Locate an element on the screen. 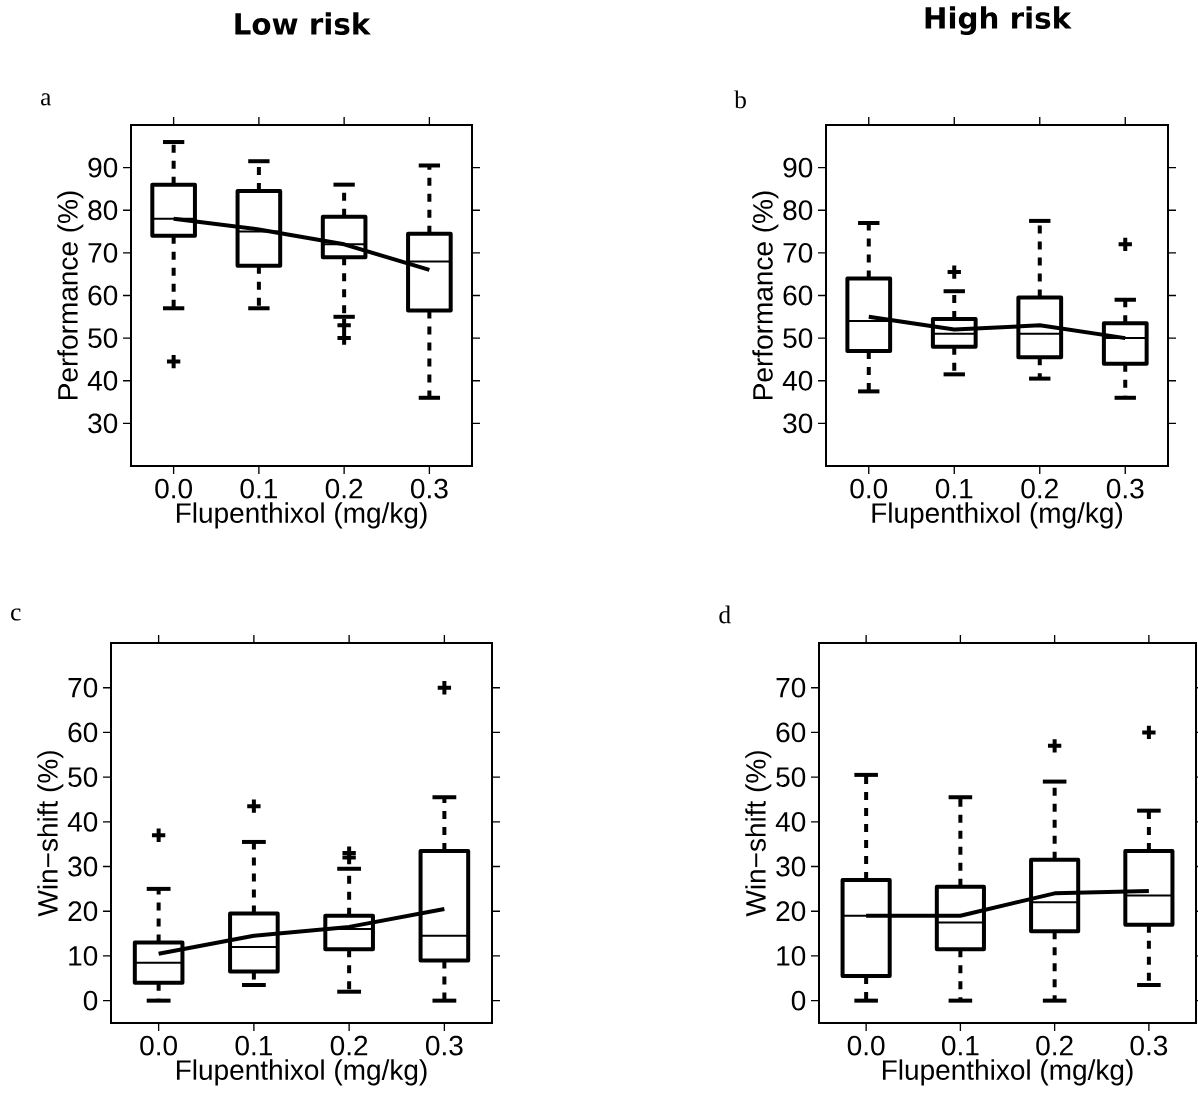 This screenshot has height=1120, width=1198. text: d is located at coordinates (725, 614).